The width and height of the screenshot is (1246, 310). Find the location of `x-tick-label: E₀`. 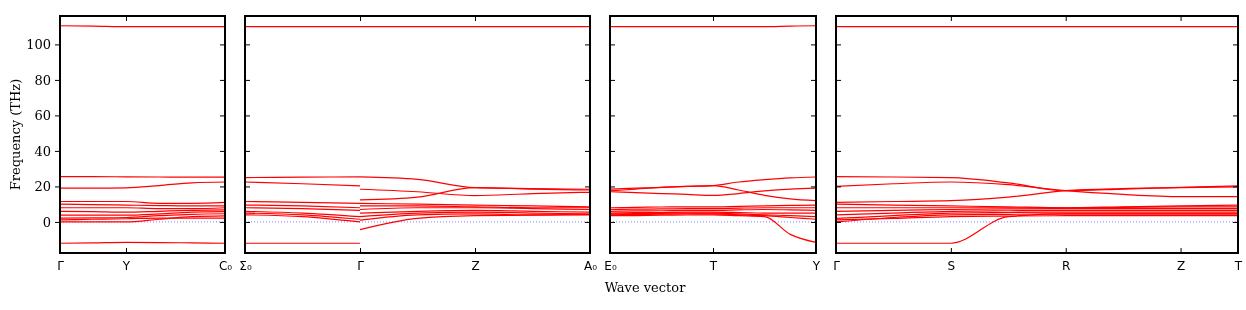

x-tick-label: E₀ is located at coordinates (610, 265).